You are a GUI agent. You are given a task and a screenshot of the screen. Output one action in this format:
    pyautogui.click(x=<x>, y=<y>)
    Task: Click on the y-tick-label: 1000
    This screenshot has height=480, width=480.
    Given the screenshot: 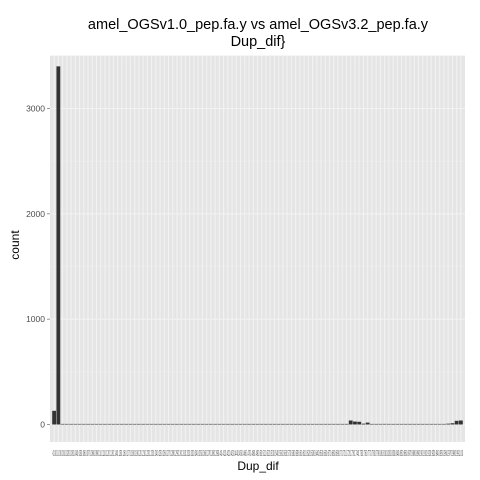 What is the action you would take?
    pyautogui.click(x=35, y=319)
    